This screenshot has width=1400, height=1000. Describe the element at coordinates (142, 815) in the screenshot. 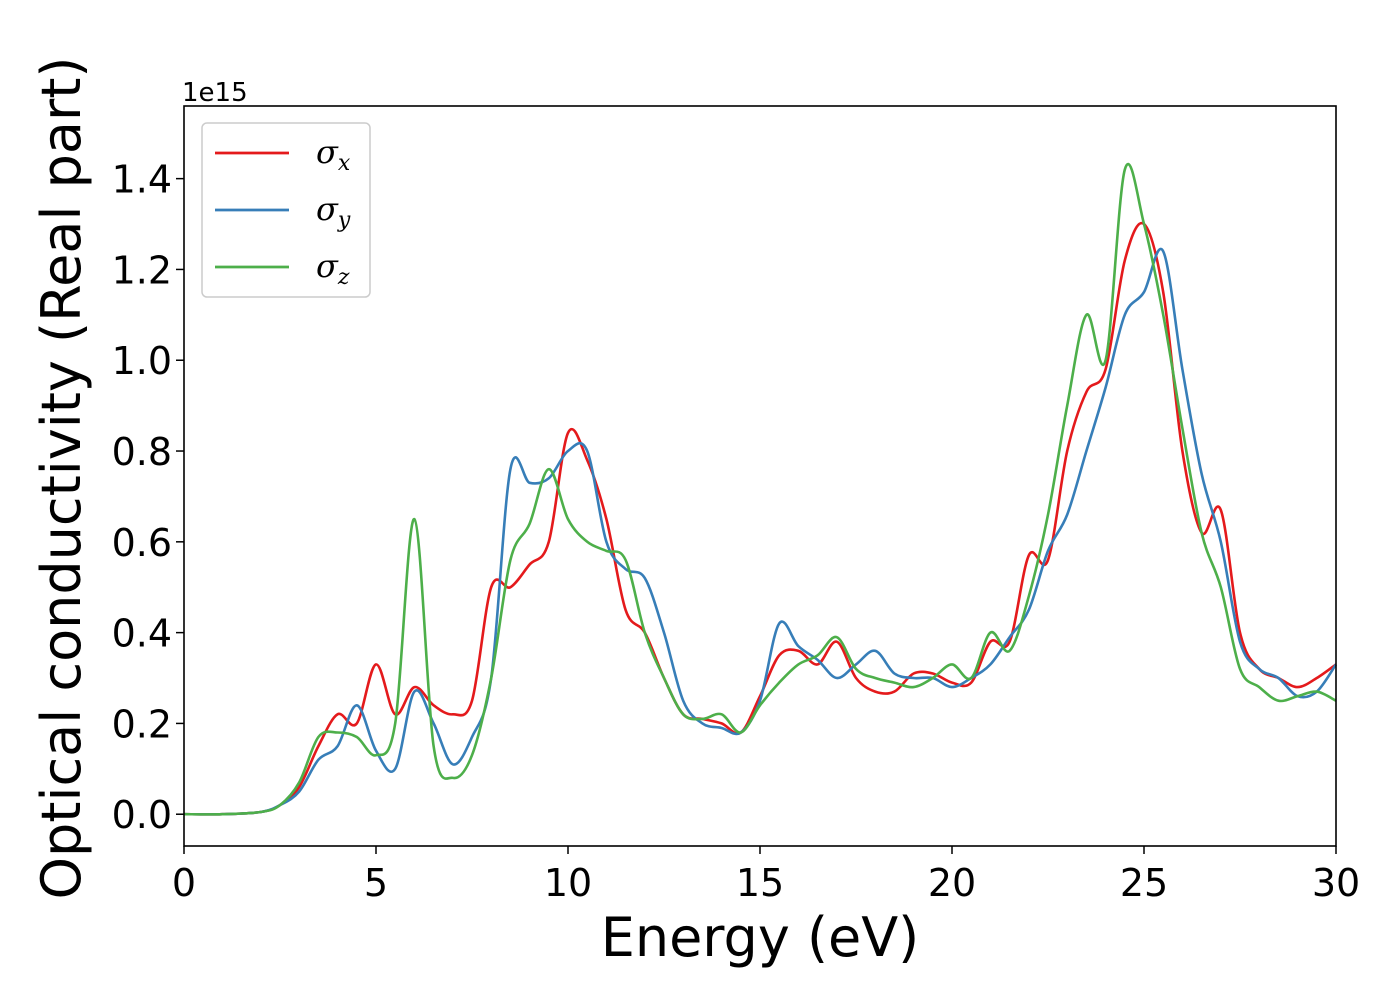

I see `y-tick-label: 0.0` at that location.